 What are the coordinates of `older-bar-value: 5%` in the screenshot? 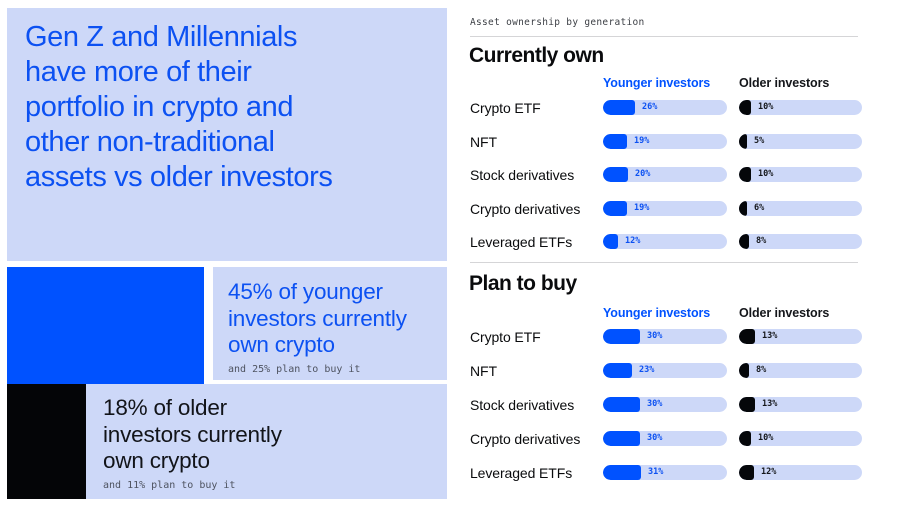 It's located at (759, 140).